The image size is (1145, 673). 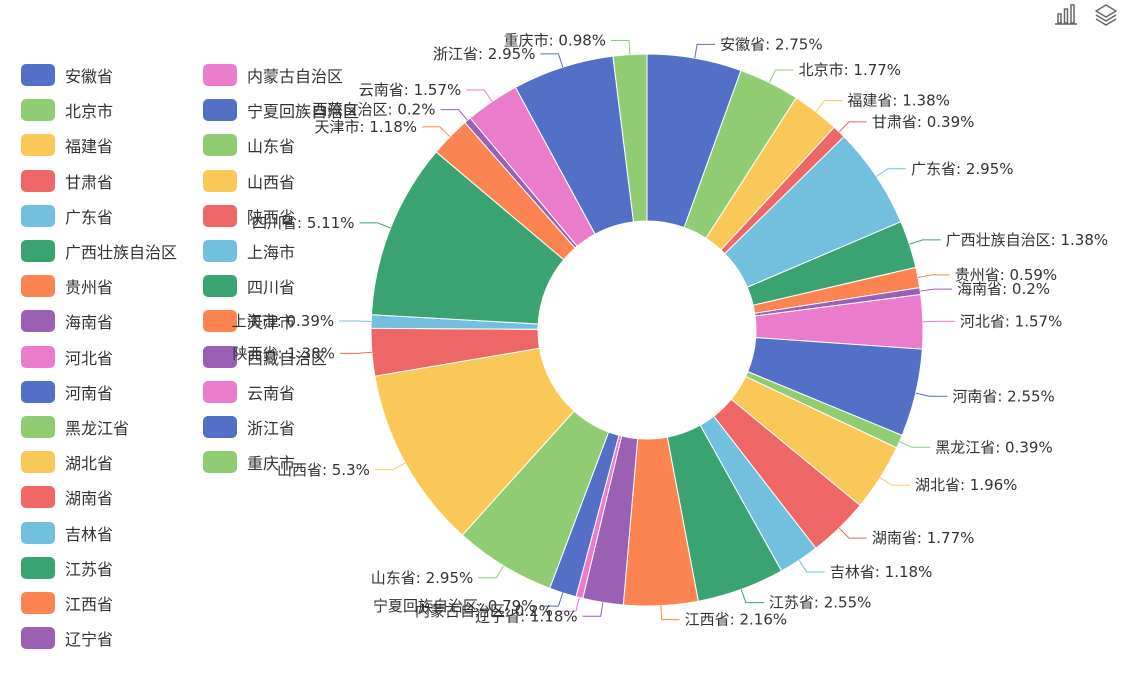 What do you see at coordinates (249, 392) in the screenshot?
I see `legend-item: 云南省` at bounding box center [249, 392].